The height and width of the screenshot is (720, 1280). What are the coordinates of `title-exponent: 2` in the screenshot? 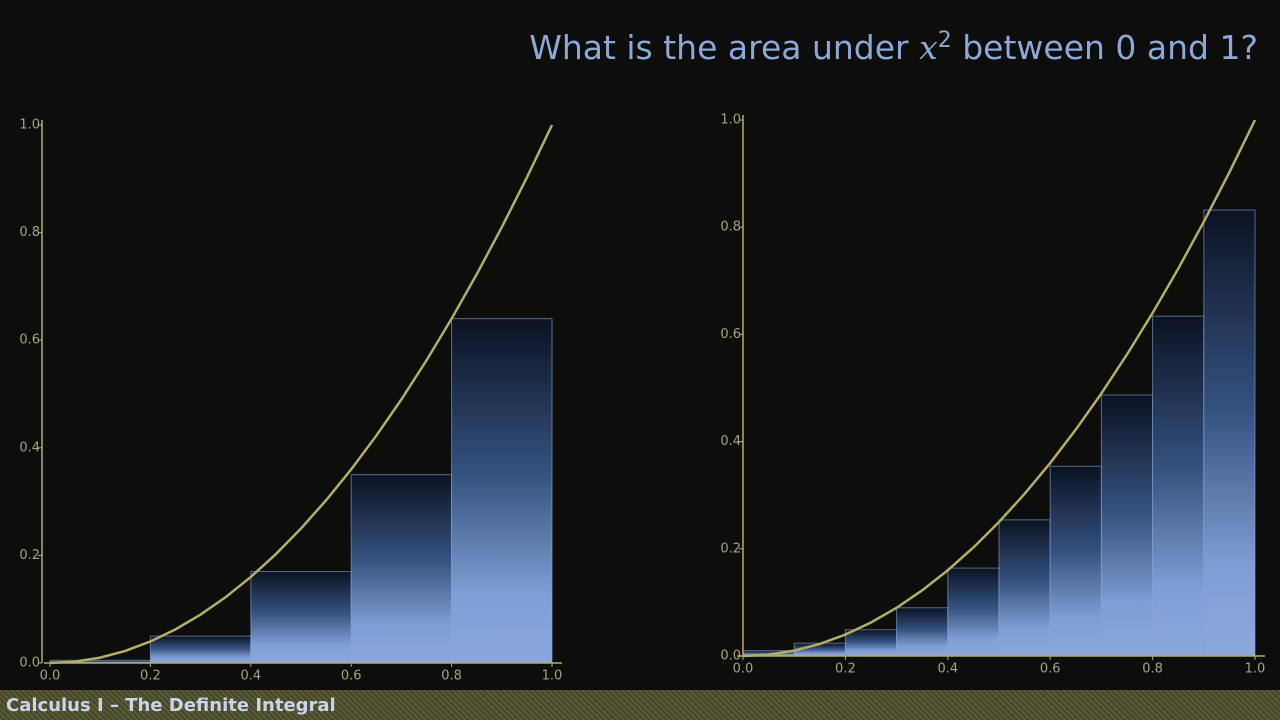 It's located at (944, 40).